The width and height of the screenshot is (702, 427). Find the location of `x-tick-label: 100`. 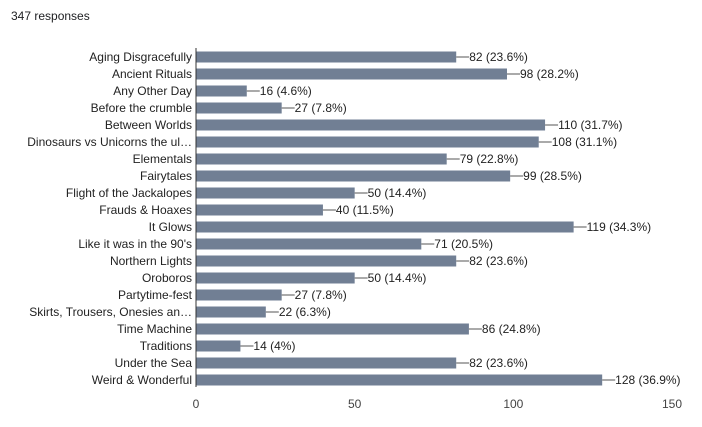

x-tick-label: 100 is located at coordinates (513, 404).